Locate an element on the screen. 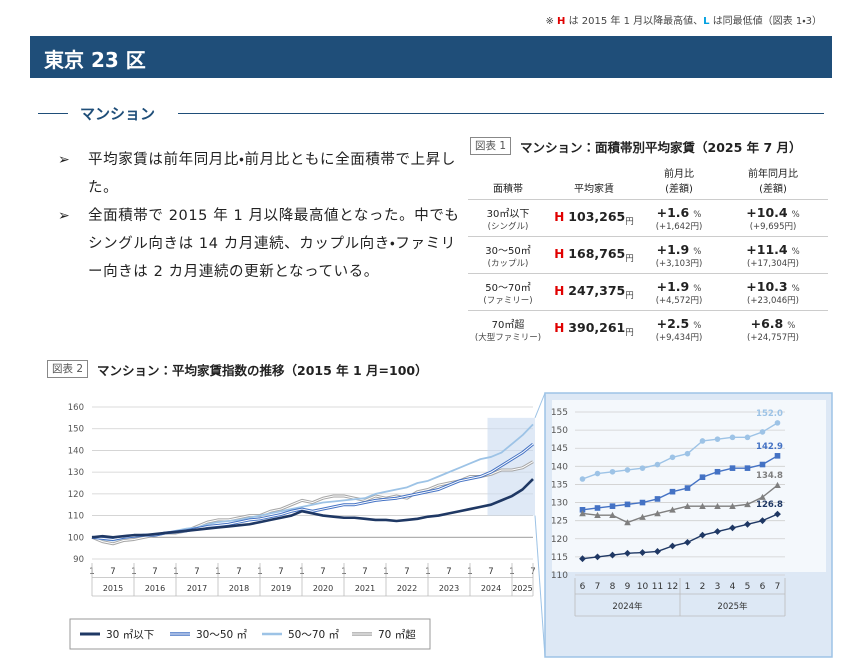 This screenshot has width=842, height=659. section-title: マンション is located at coordinates (118, 114).